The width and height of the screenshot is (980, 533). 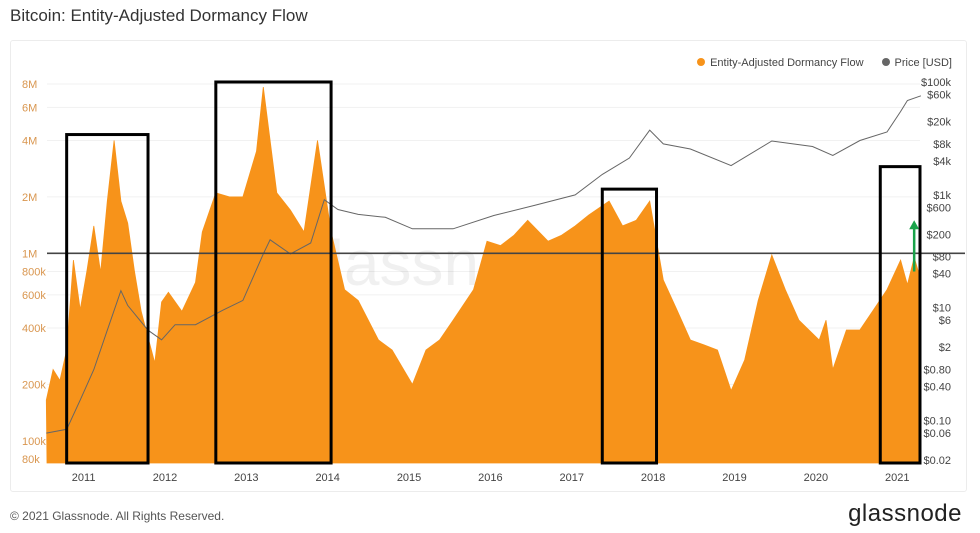 I want to click on up-arrow-icon, so click(x=914, y=225).